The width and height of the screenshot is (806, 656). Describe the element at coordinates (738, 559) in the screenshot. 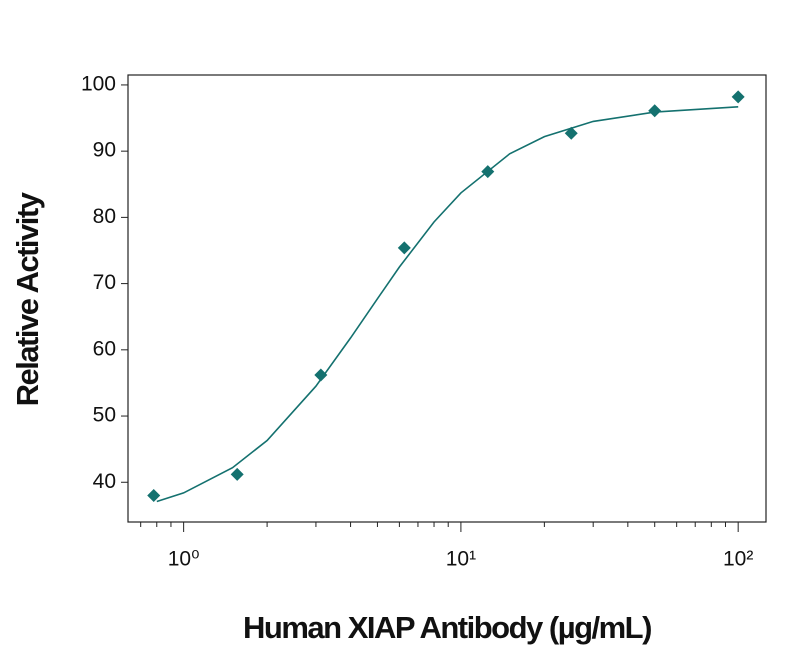

I see `x-tick-label: 10²` at that location.